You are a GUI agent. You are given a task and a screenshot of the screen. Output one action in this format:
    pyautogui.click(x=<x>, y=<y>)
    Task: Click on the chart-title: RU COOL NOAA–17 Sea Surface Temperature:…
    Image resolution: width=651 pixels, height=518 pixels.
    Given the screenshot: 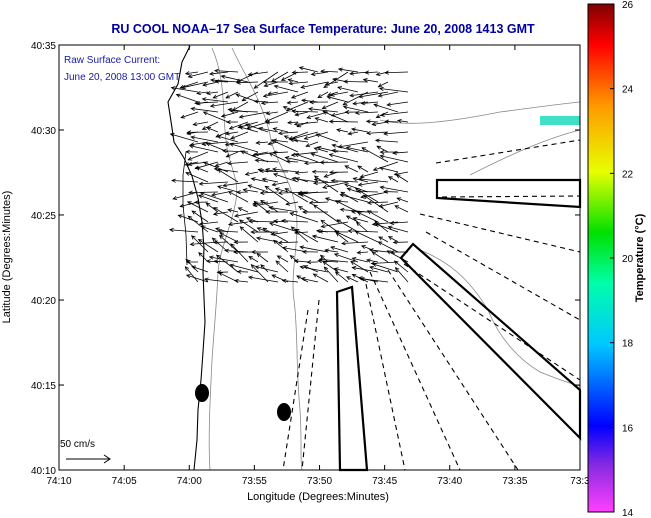 What is the action you would take?
    pyautogui.click(x=323, y=29)
    